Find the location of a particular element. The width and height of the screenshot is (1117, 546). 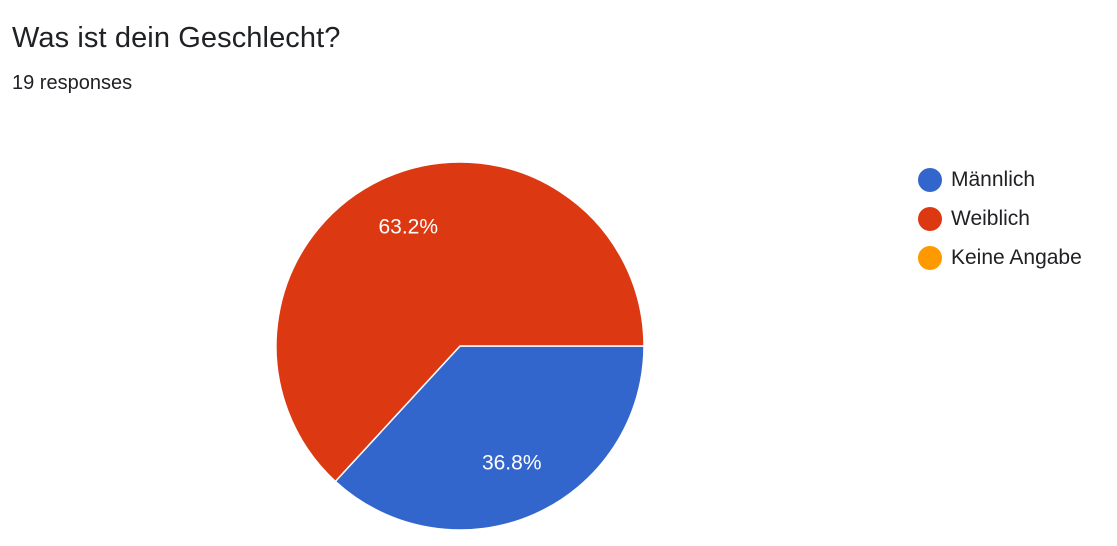

response-count: 19 responses is located at coordinates (72, 83).